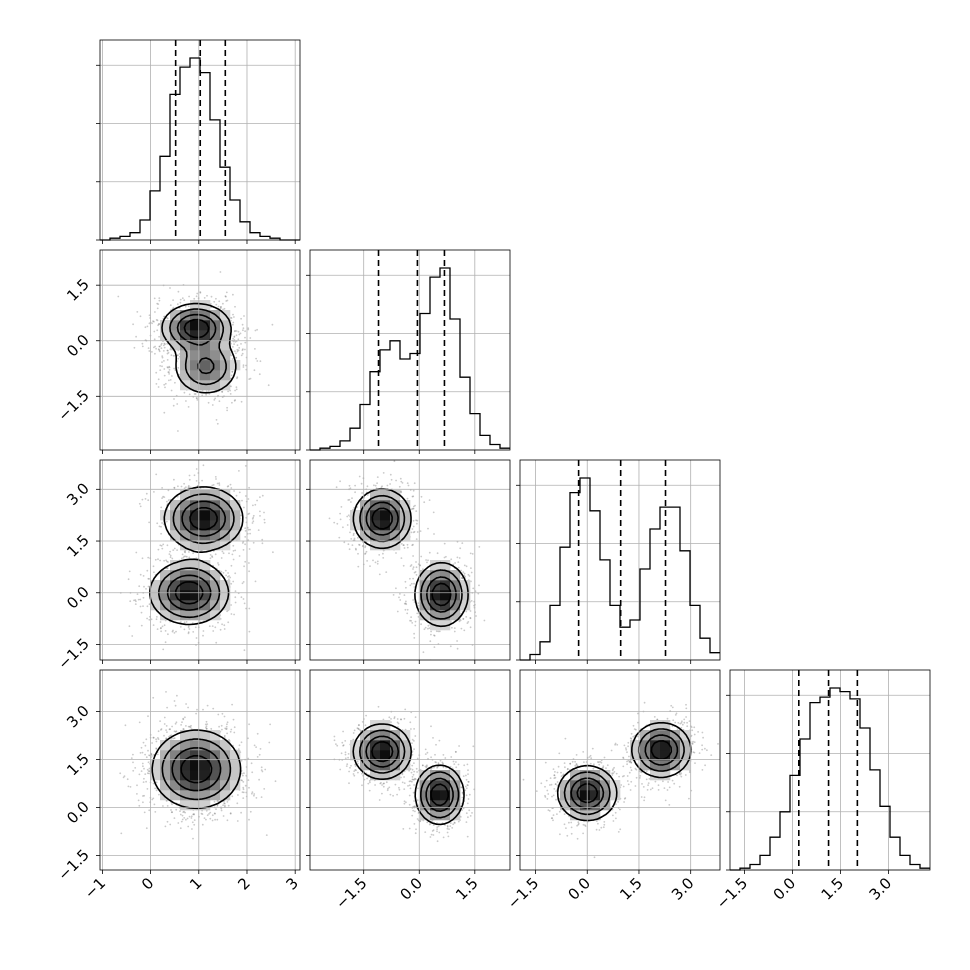 The height and width of the screenshot is (970, 970). What do you see at coordinates (243, 883) in the screenshot?
I see `x-tick-label: 2` at bounding box center [243, 883].